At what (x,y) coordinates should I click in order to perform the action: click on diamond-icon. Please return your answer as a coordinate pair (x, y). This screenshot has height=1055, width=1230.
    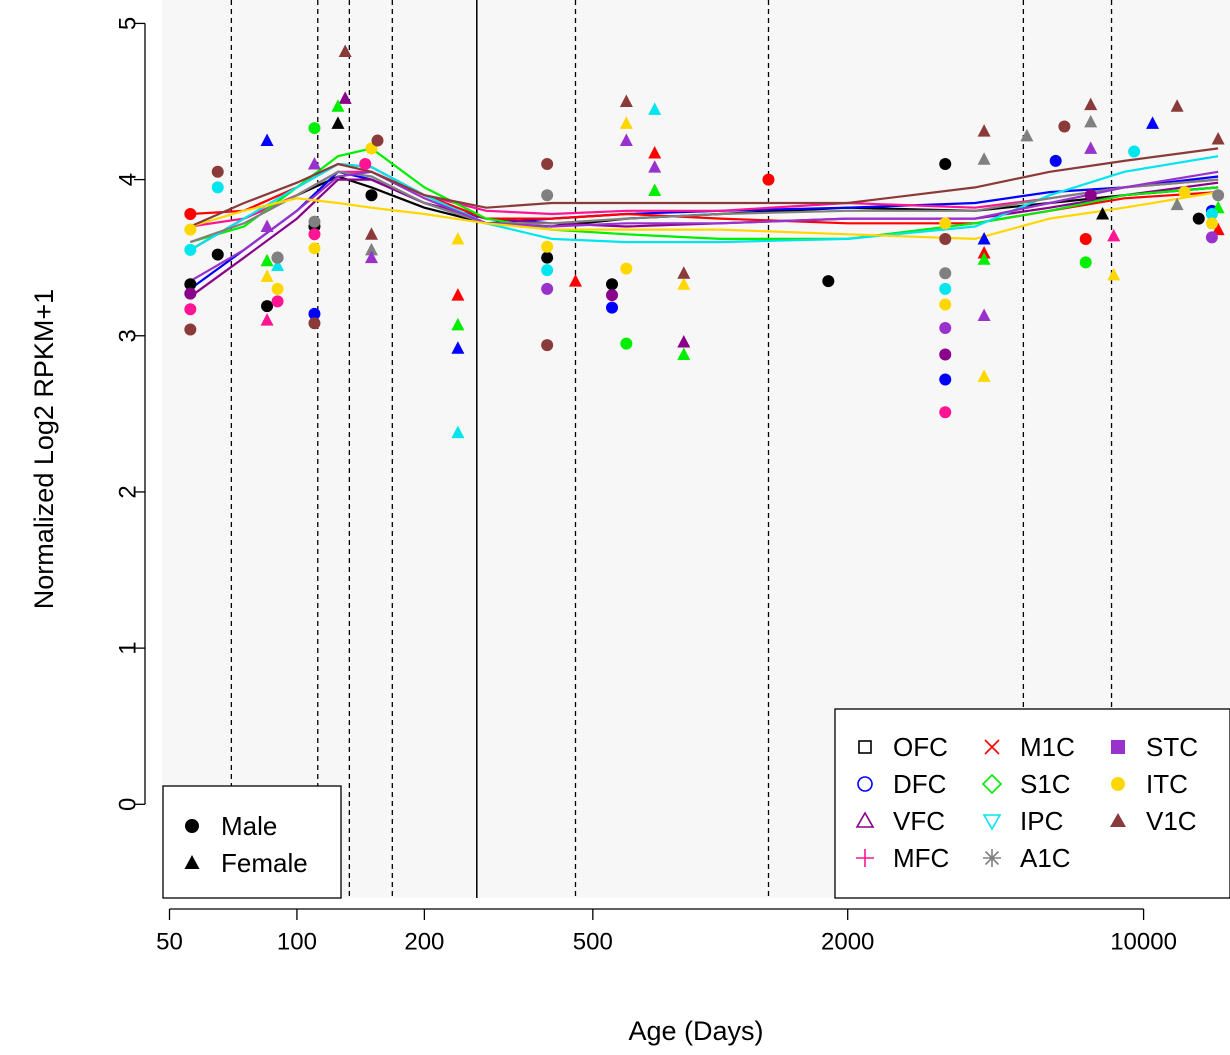
    Looking at the image, I should click on (992, 784).